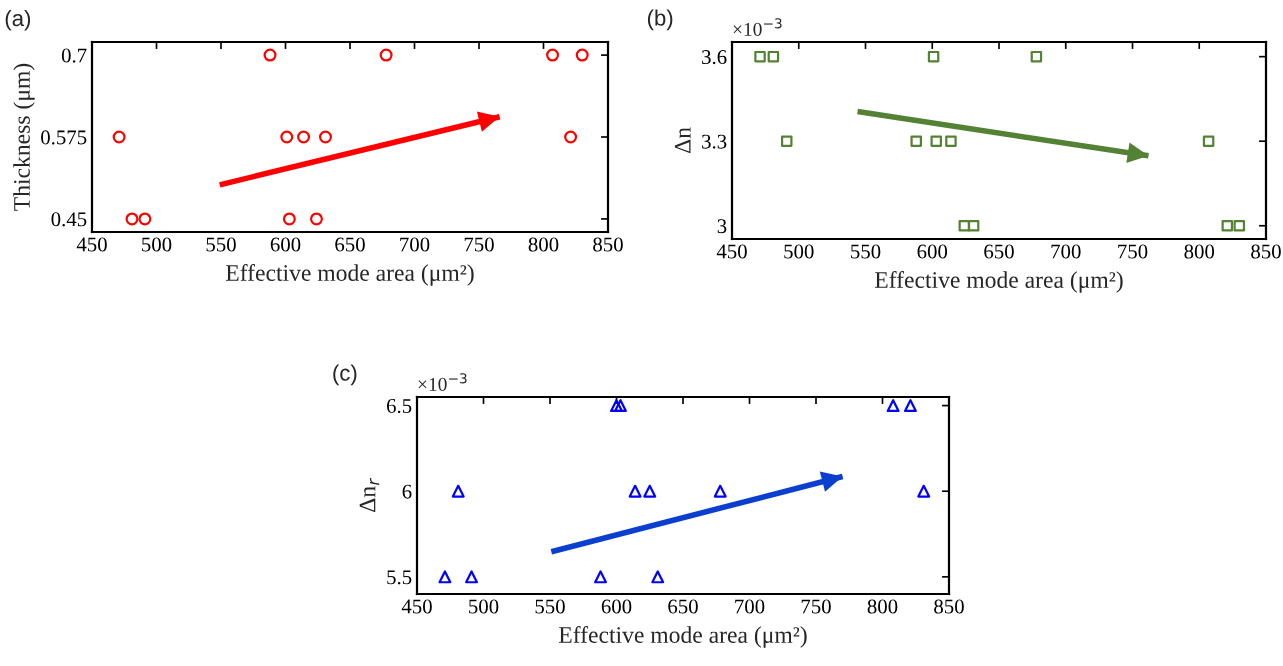  I want to click on y-tick-label: 0.7, so click(74, 55).